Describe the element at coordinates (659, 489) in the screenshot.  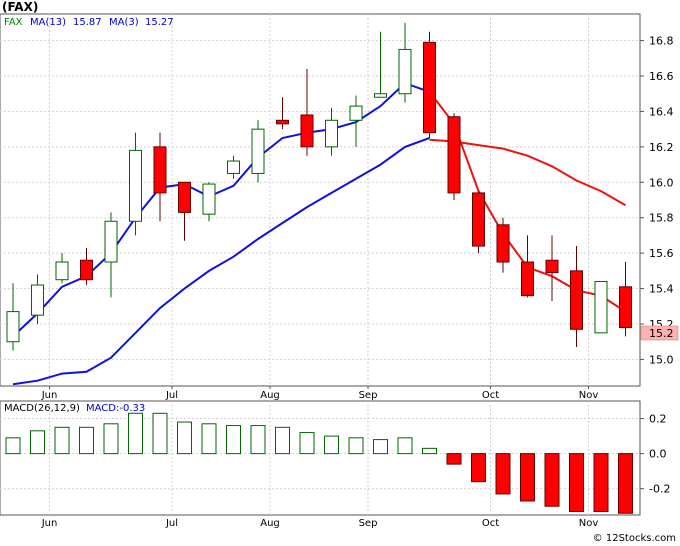
I see `macd-tick-label: -0.2` at that location.